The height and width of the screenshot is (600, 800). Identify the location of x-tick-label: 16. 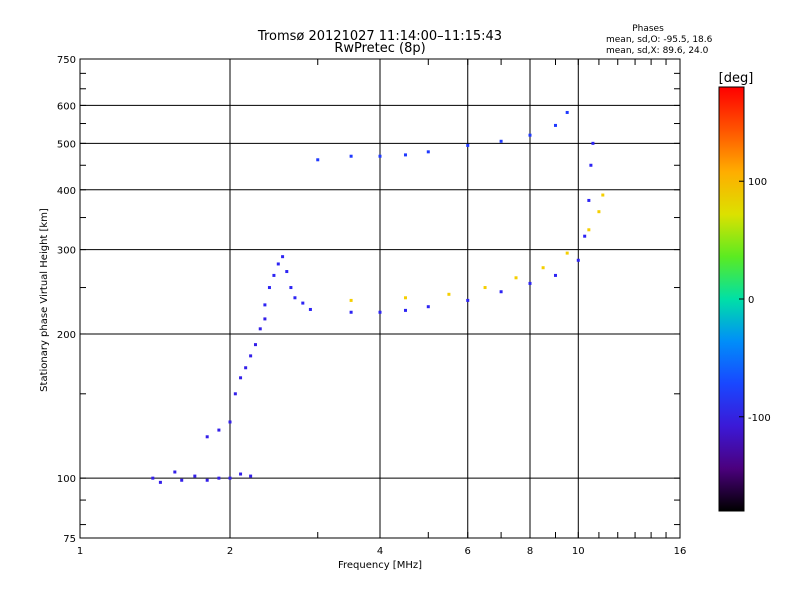
(680, 551).